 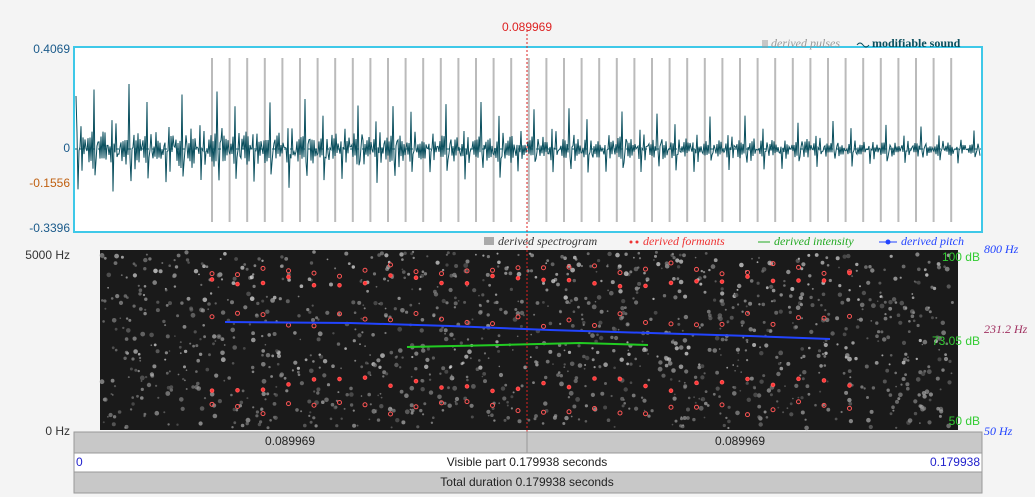 I want to click on total-bar, so click(x=528, y=482).